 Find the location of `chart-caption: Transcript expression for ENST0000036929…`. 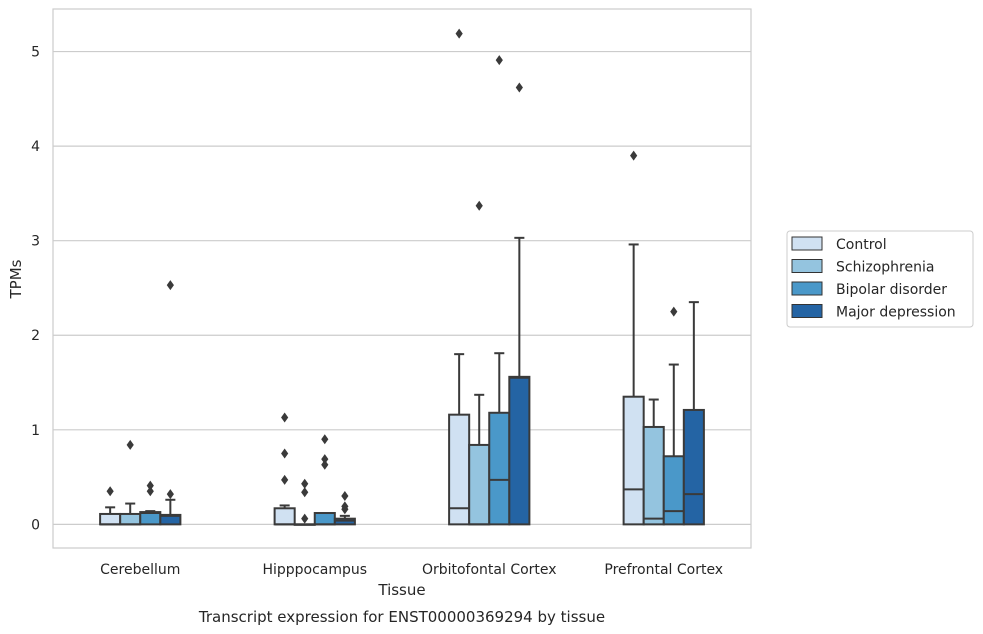

chart-caption: Transcript expression for ENST0000036929… is located at coordinates (401, 617).